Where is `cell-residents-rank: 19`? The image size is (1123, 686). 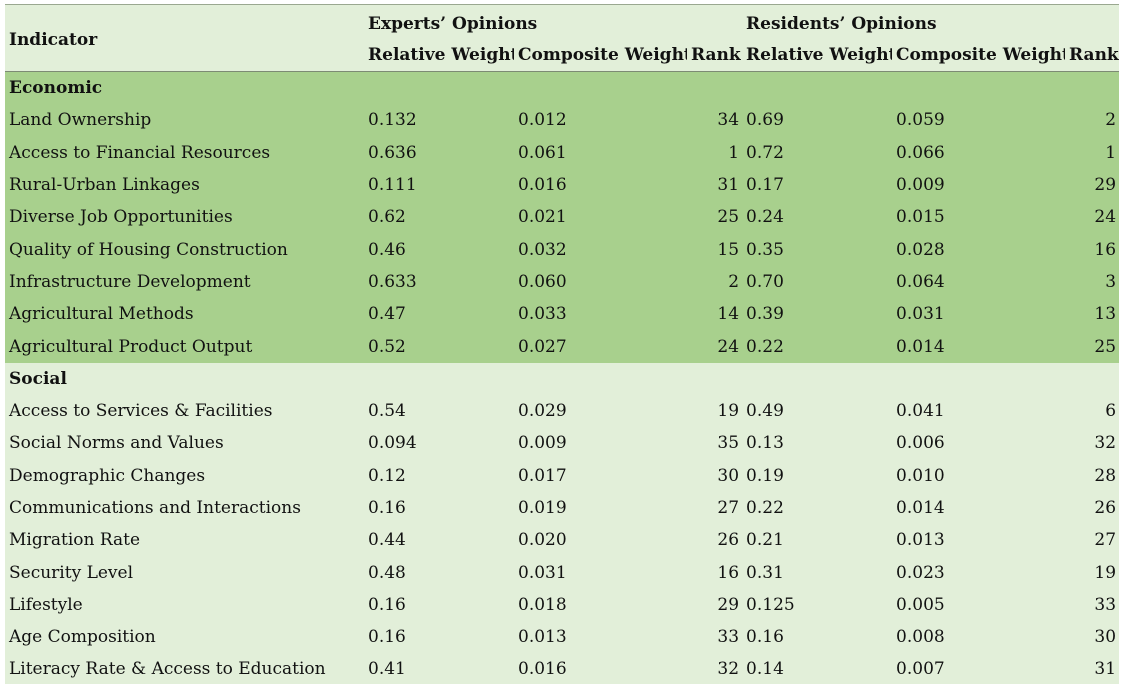 cell-residents-rank: 19 is located at coordinates (1105, 572).